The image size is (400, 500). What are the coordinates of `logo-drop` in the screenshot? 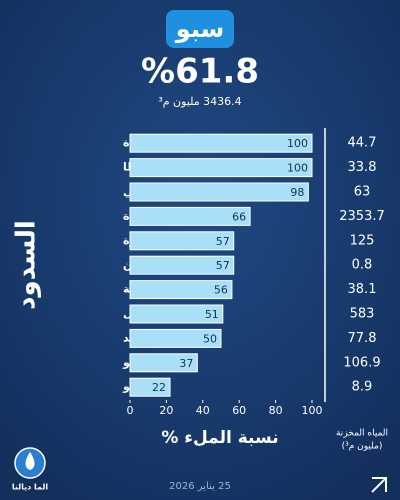 It's located at (30, 461).